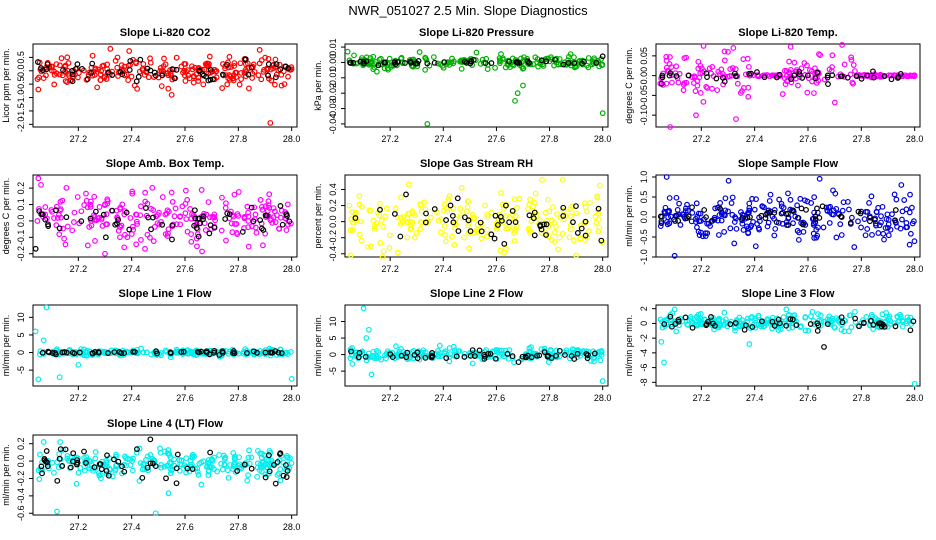 The width and height of the screenshot is (936, 540). What do you see at coordinates (132, 139) in the screenshot?
I see `x-tick-label: 27.4` at bounding box center [132, 139].